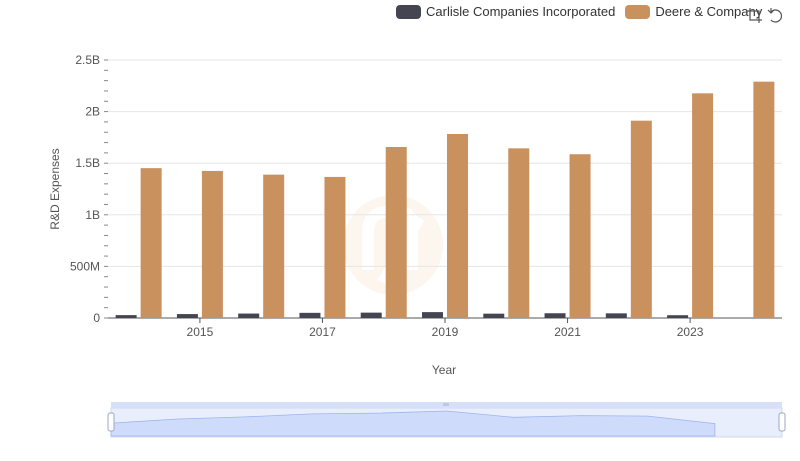  Describe the element at coordinates (212, 244) in the screenshot. I see `bar-deere-2015` at that location.